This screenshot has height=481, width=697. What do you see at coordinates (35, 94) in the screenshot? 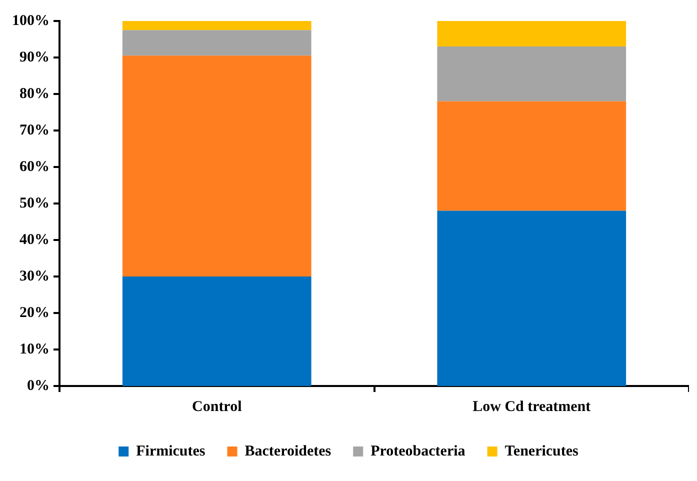
I see `y-tick-label: 80%` at bounding box center [35, 94].